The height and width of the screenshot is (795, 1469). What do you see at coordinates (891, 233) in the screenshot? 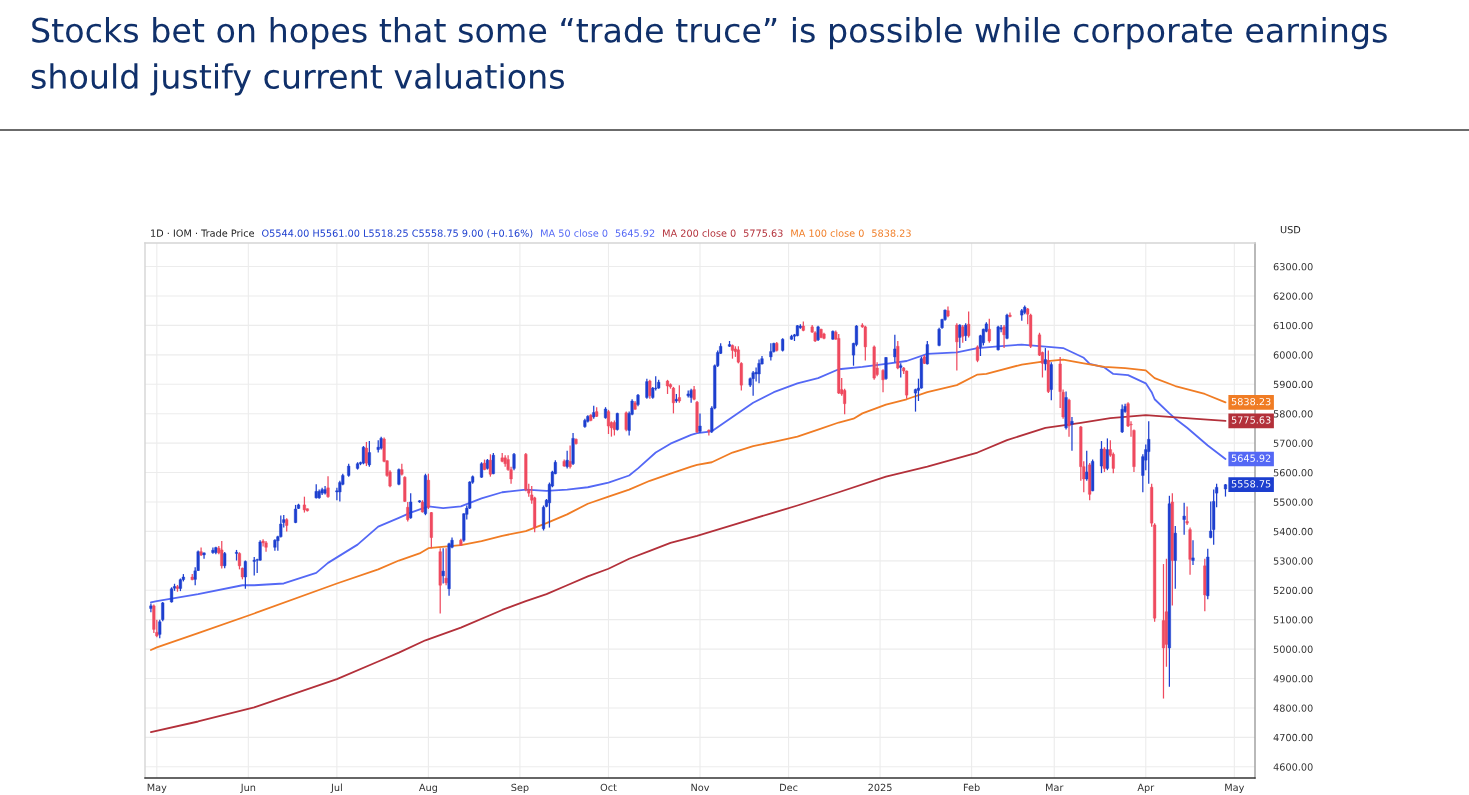
I see `text: 5838.23` at bounding box center [891, 233].